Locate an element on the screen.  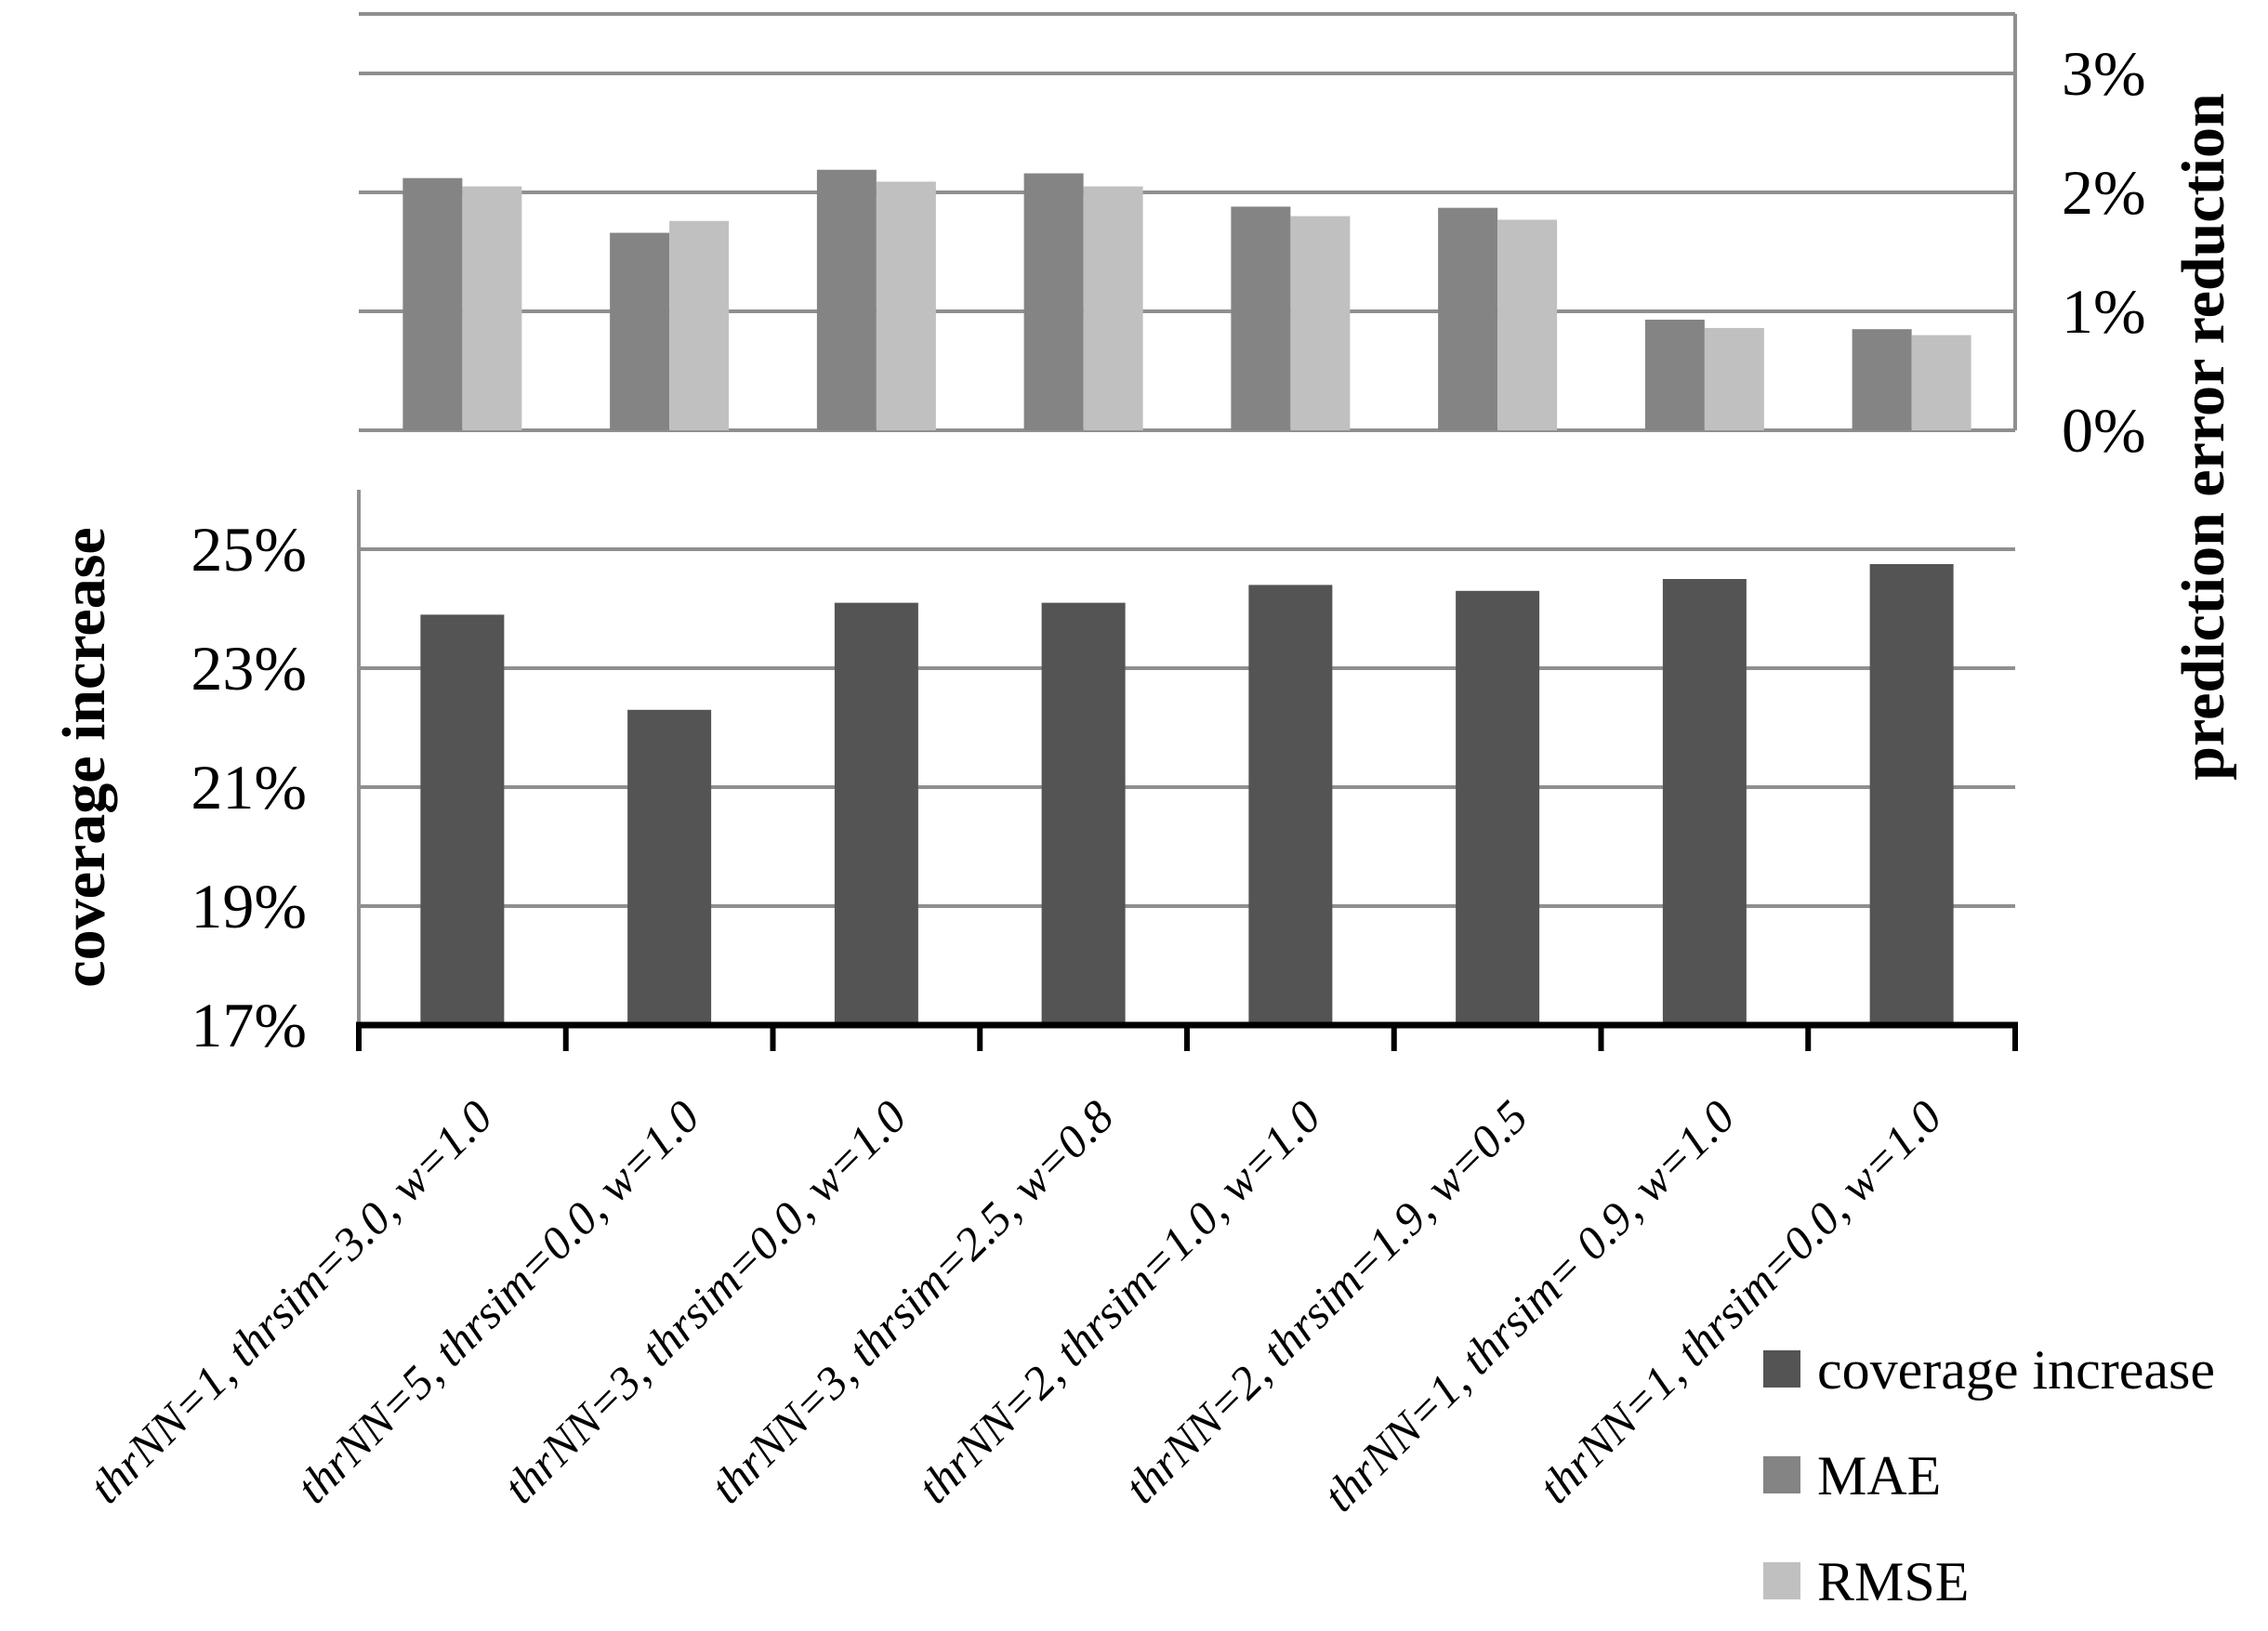
legend-swatch-mae is located at coordinates (1781, 1474).